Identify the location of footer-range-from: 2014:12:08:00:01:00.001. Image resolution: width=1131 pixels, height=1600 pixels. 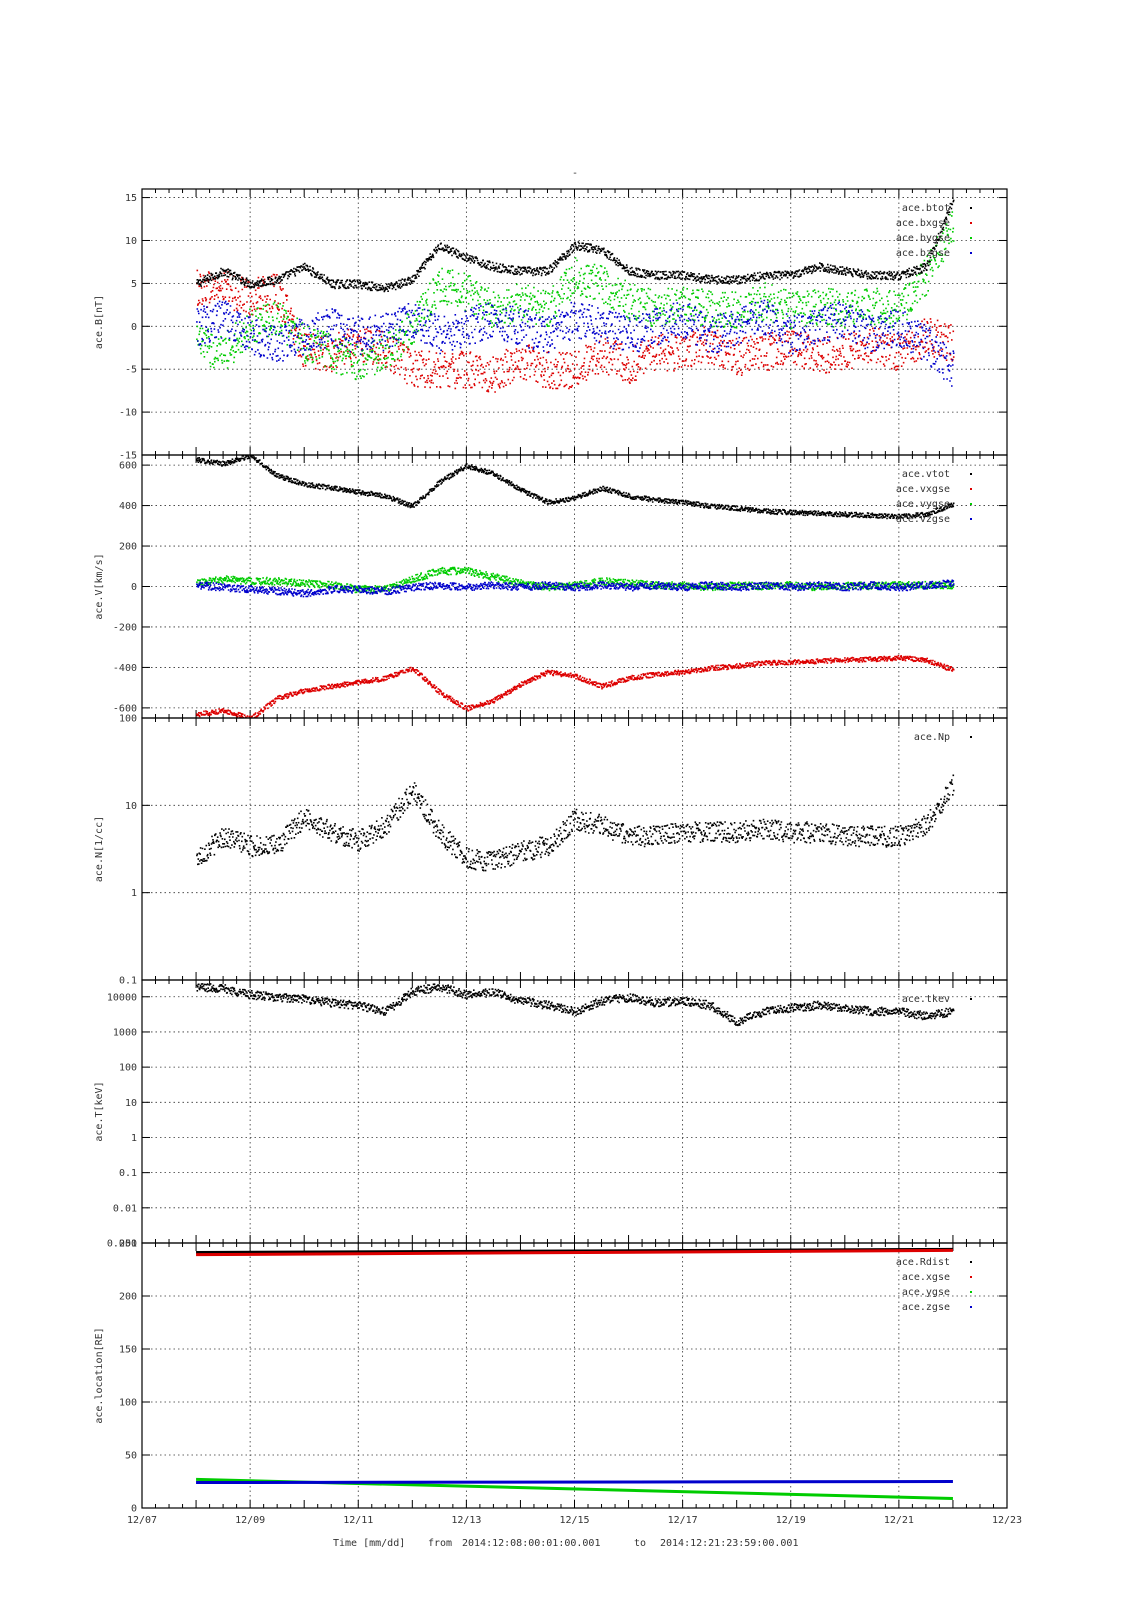
(531, 1543).